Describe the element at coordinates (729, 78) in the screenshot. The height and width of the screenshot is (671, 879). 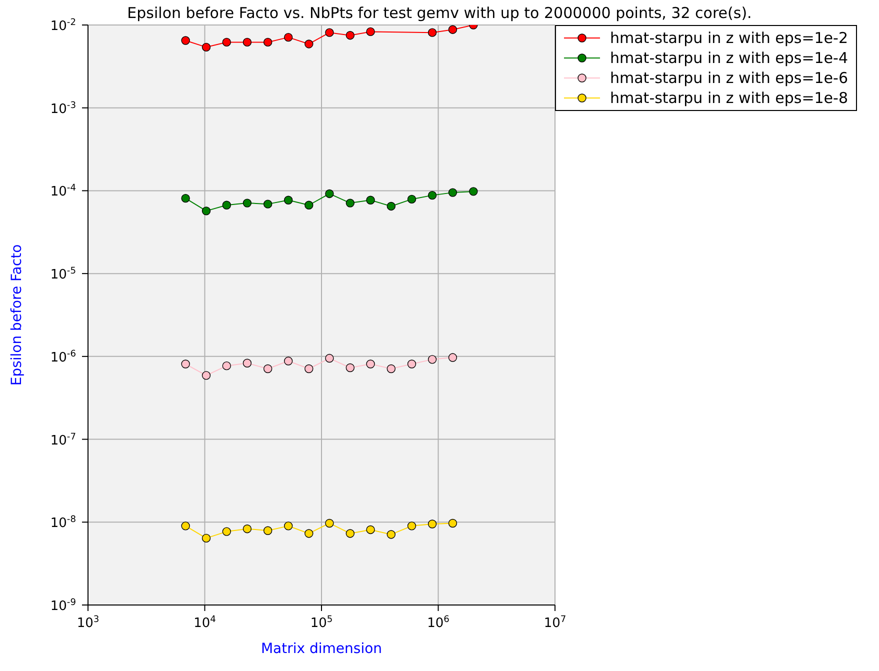
I see `legend-label: hmat-starpu in z with eps=1e-6` at that location.